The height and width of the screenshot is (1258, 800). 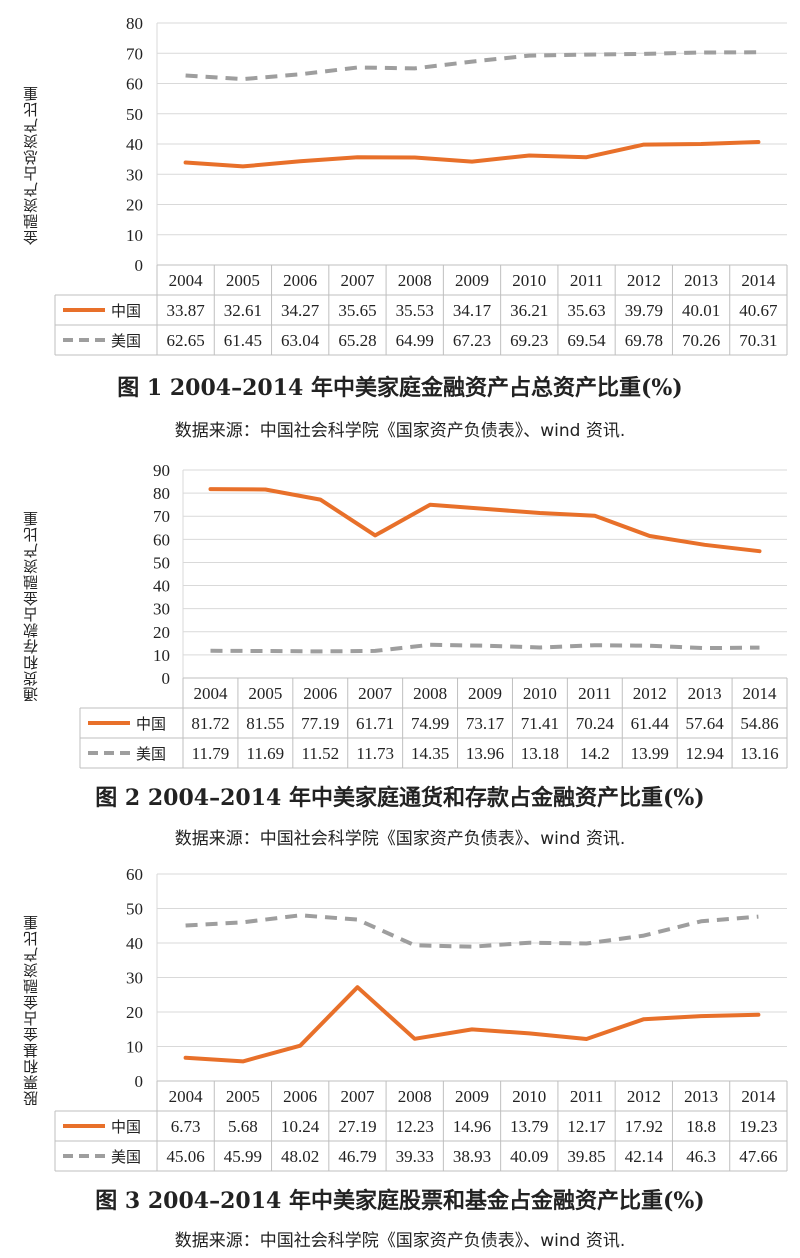 What do you see at coordinates (266, 753) in the screenshot?
I see `data-label: 11.69` at bounding box center [266, 753].